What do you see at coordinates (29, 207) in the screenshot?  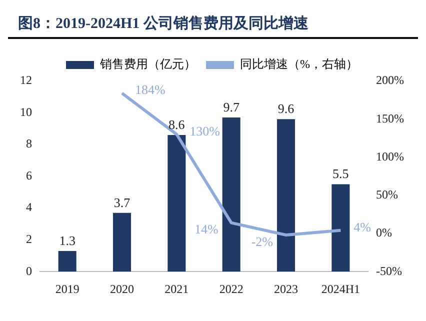 I see `y-tick-label: 4` at bounding box center [29, 207].